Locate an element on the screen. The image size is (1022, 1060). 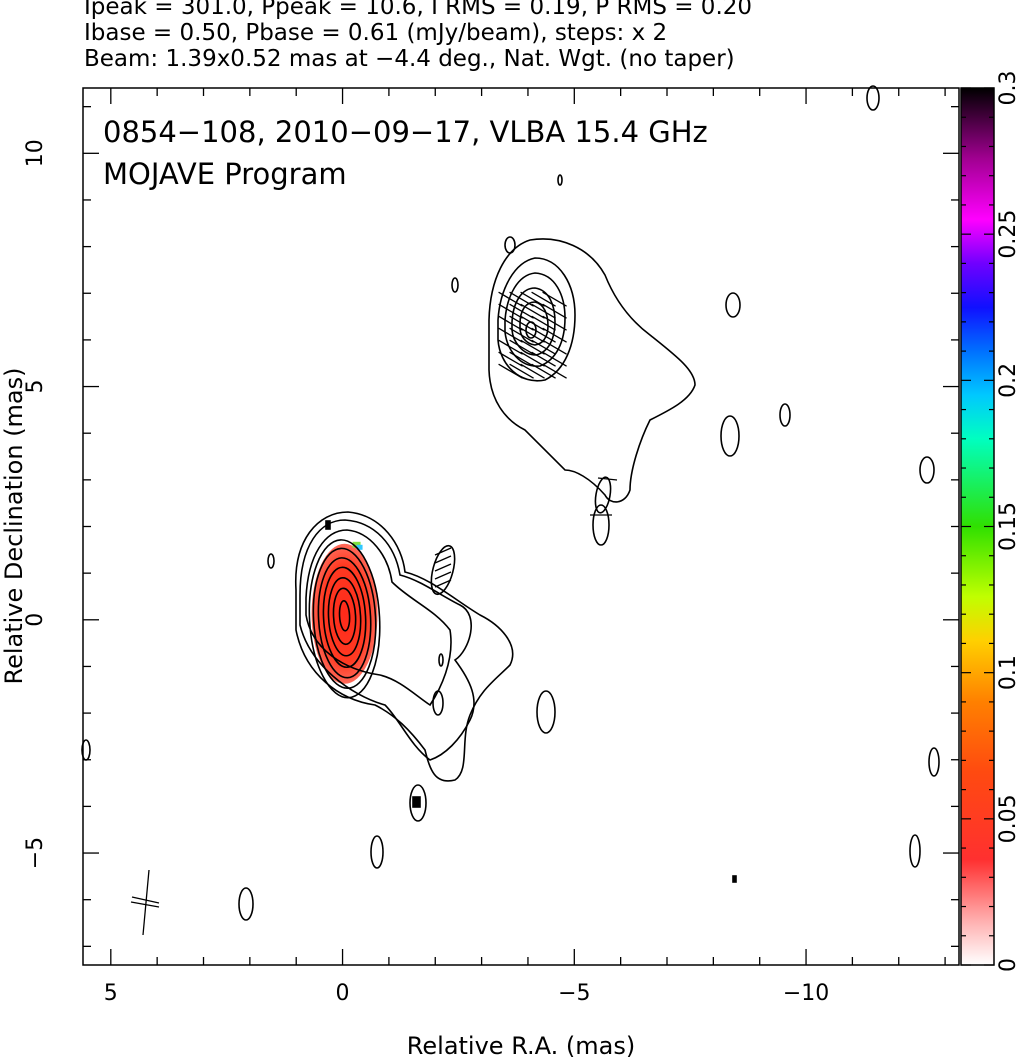
y-axis-label: Relative Declination (mas) is located at coordinates (14, 525).